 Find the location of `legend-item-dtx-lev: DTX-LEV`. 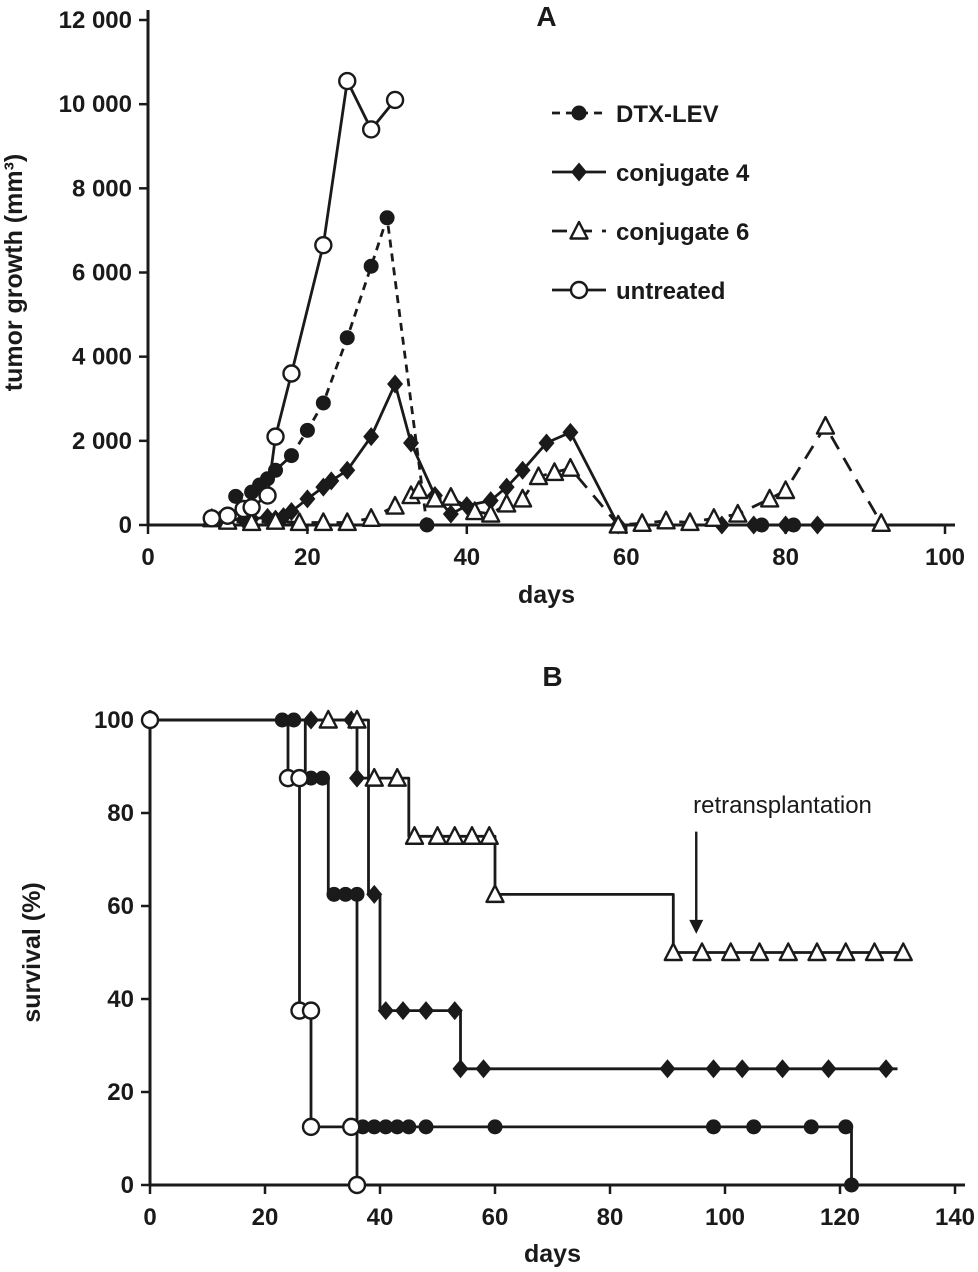

legend-item-dtx-lev: DTX-LEV is located at coordinates (635, 114).